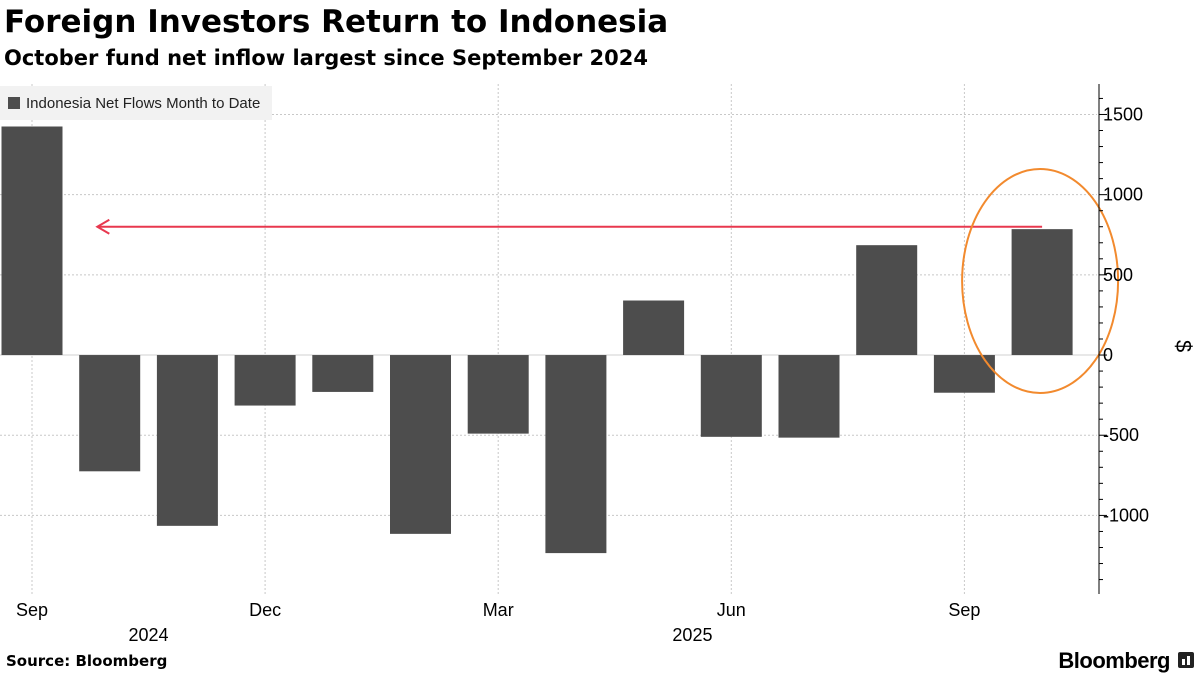 Image resolution: width=1200 pixels, height=675 pixels. What do you see at coordinates (1108, 355) in the screenshot?
I see `y-tick-label: 0` at bounding box center [1108, 355].